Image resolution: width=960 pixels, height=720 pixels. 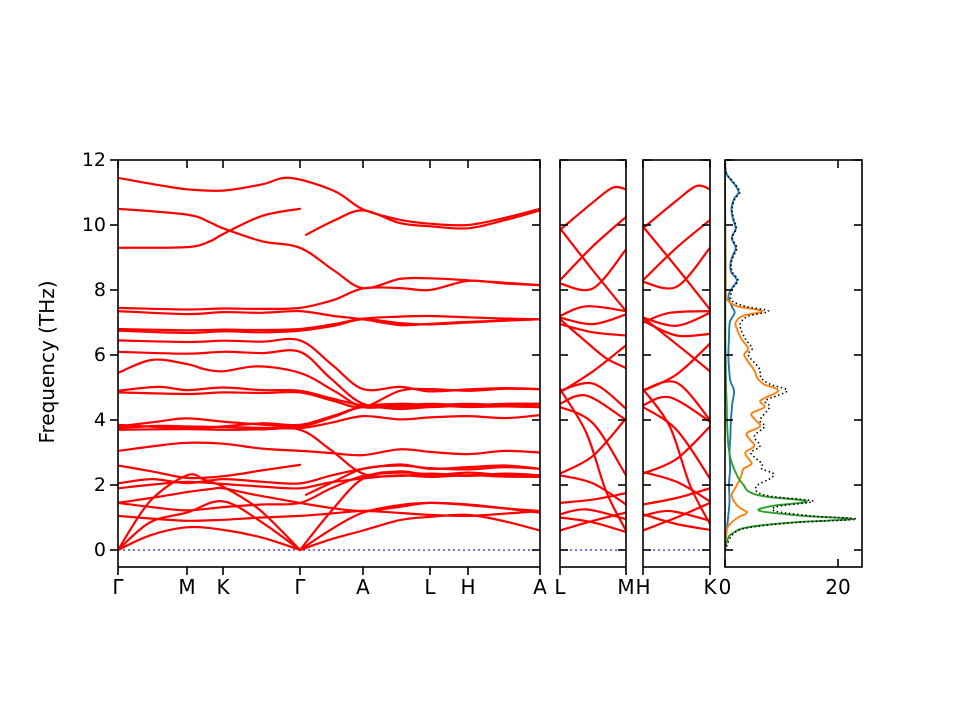 What do you see at coordinates (100, 550) in the screenshot?
I see `y-tick-label: 0` at bounding box center [100, 550].